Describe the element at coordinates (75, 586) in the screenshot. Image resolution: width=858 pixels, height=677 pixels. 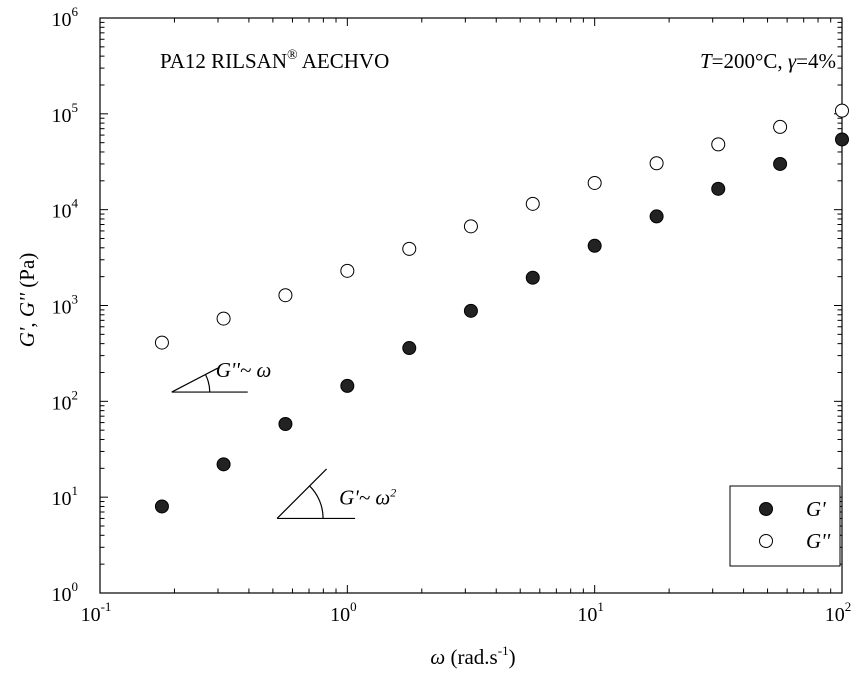
I see `y-tick-label-exponent: 0` at that location.